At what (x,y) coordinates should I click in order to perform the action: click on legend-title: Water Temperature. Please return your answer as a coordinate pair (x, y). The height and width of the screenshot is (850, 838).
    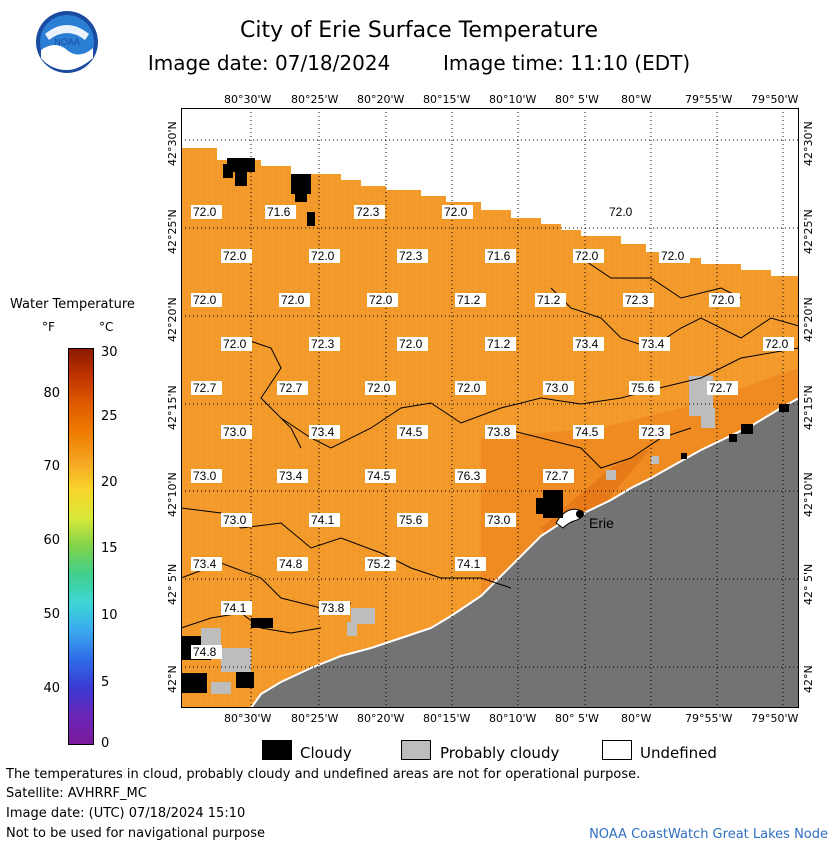
    Looking at the image, I should click on (72, 304).